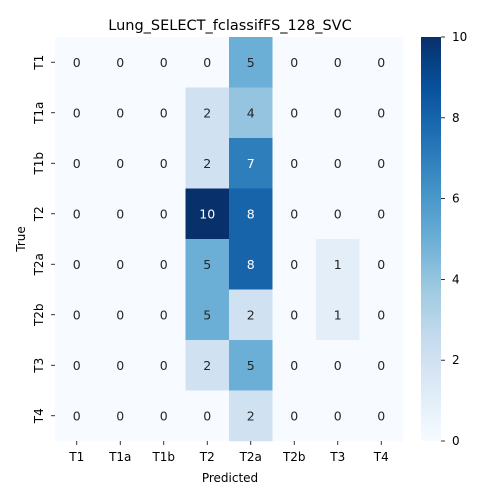 Image resolution: width=500 pixels, height=500 pixels. What do you see at coordinates (337, 457) in the screenshot?
I see `x-tick-label: T3` at bounding box center [337, 457].